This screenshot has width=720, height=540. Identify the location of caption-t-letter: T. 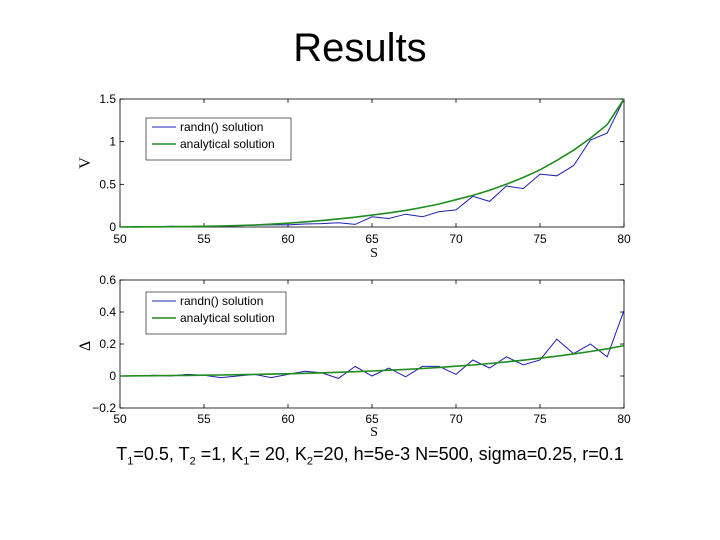
(122, 454).